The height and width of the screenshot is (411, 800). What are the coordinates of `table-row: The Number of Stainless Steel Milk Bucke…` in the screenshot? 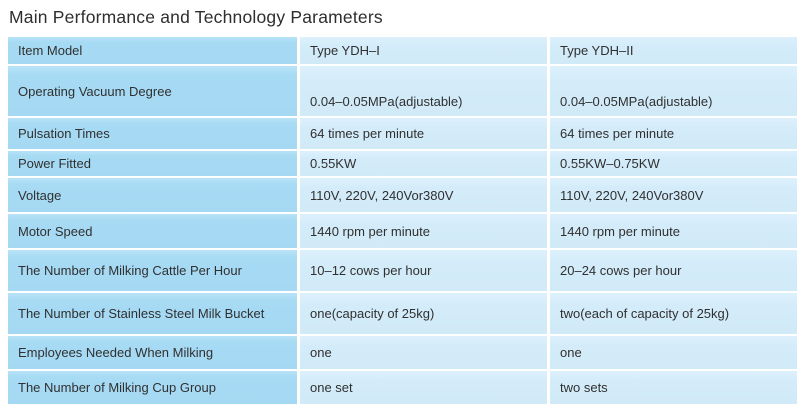 It's located at (402, 313).